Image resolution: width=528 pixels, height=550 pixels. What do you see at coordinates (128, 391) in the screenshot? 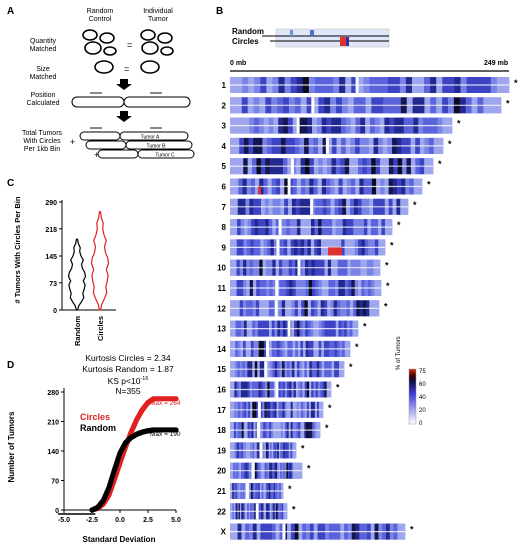
I see `sample-size: N=355` at bounding box center [128, 391].